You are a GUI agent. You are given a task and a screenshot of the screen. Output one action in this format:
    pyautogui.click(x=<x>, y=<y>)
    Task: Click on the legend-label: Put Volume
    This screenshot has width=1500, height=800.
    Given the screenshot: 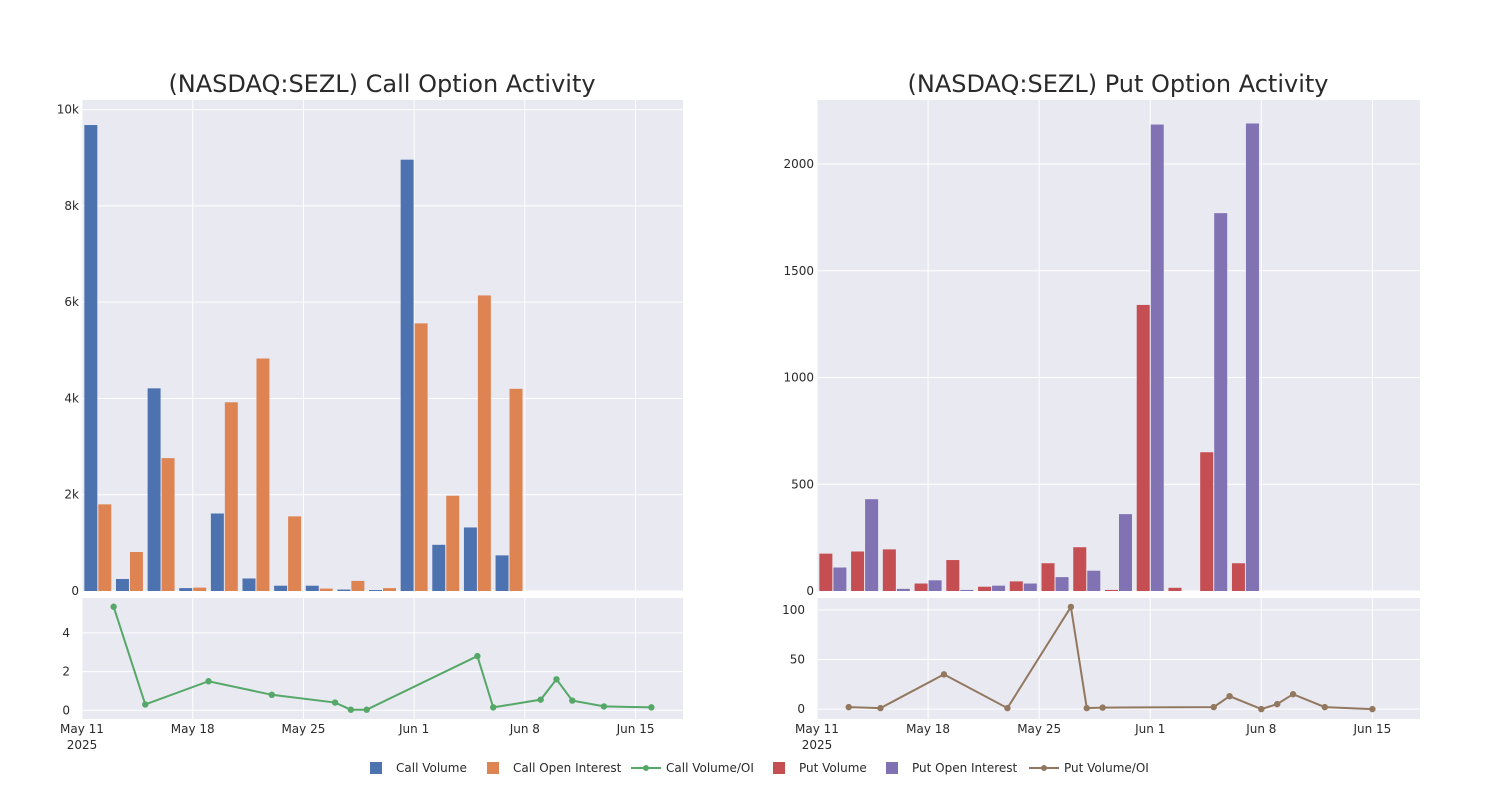 What is the action you would take?
    pyautogui.click(x=833, y=768)
    